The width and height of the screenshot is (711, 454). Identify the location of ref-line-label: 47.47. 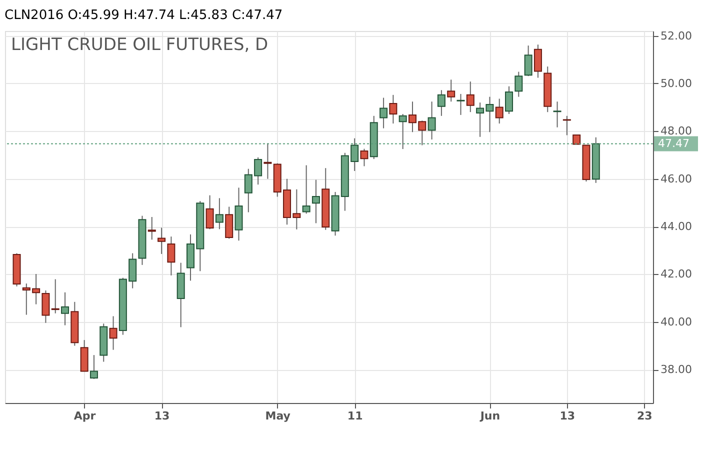
(674, 143).